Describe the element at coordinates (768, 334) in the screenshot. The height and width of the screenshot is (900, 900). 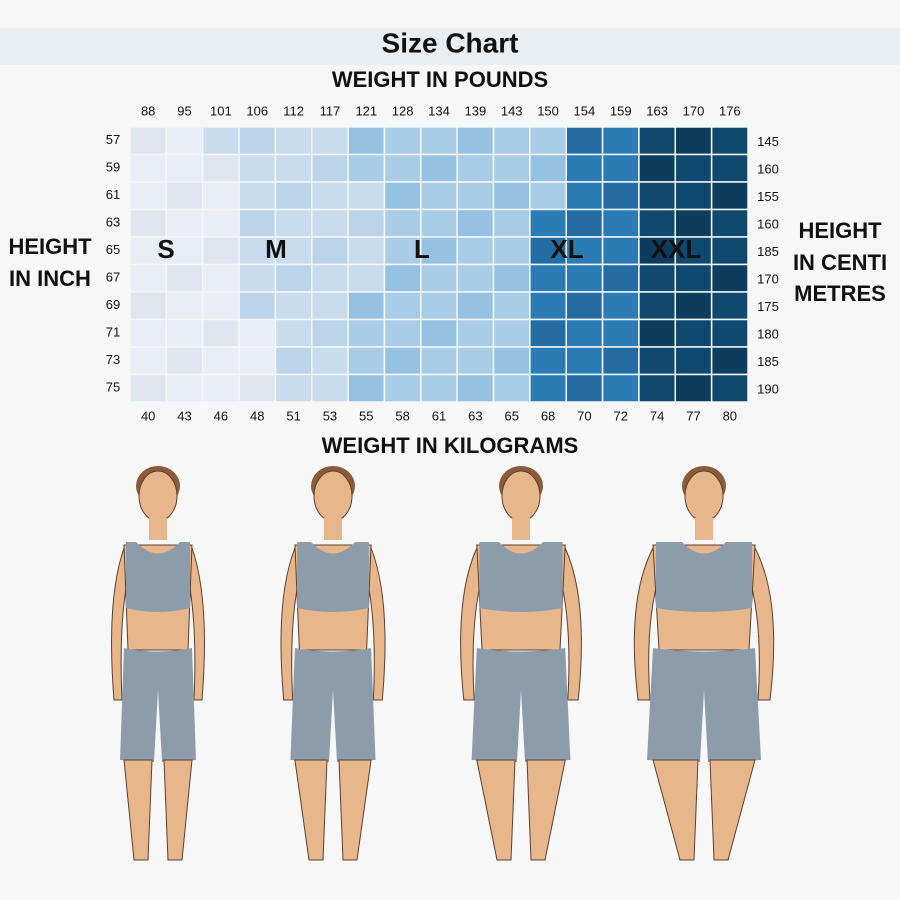
I see `cm-label: 180` at that location.